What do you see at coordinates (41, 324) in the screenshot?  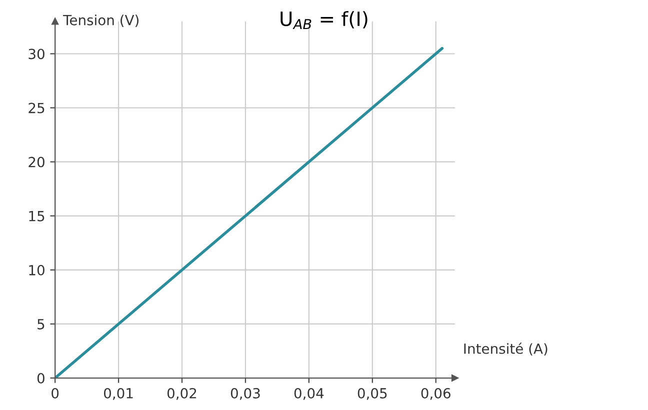 I see `y-tick-label: 5` at bounding box center [41, 324].